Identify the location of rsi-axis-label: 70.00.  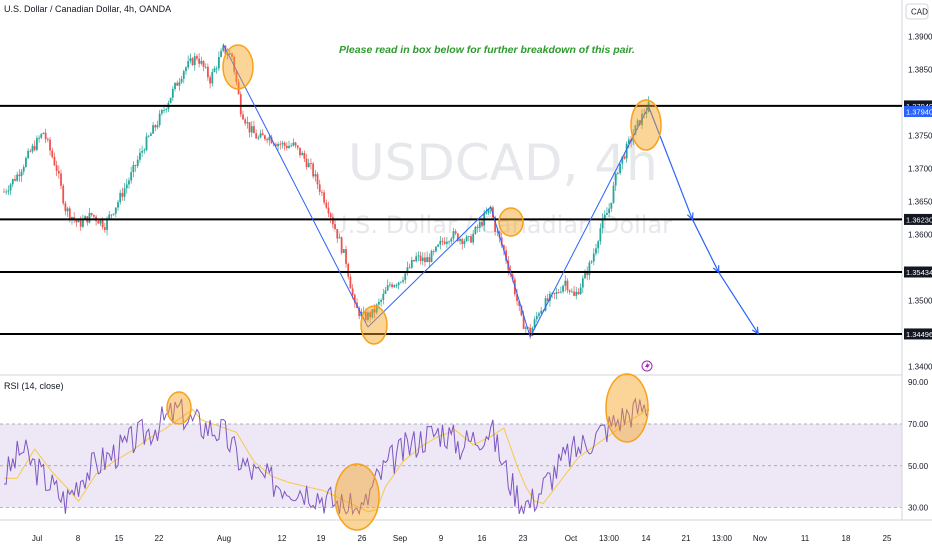
(918, 424).